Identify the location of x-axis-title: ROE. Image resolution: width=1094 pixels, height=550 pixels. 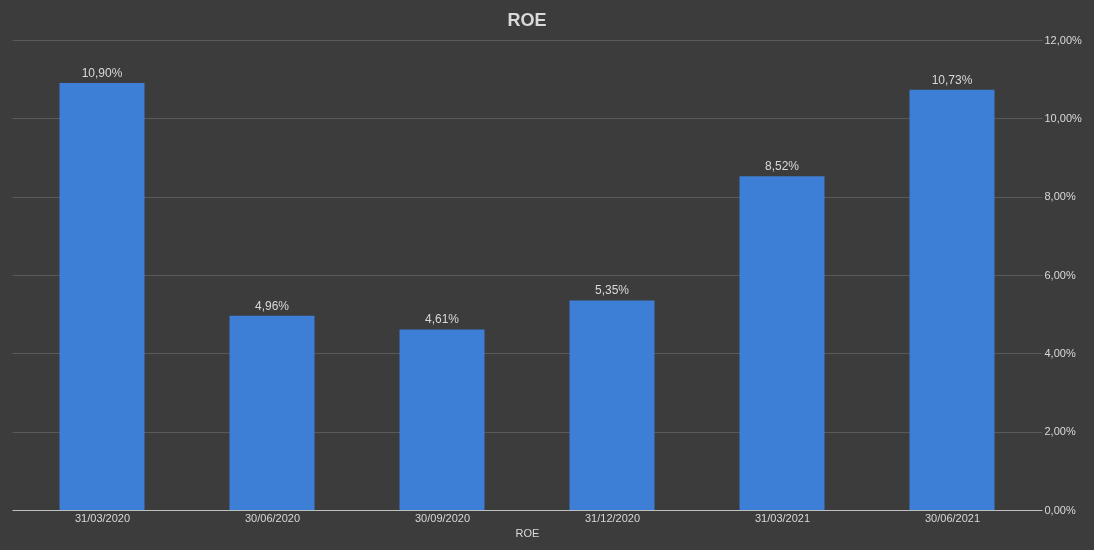
(527, 532).